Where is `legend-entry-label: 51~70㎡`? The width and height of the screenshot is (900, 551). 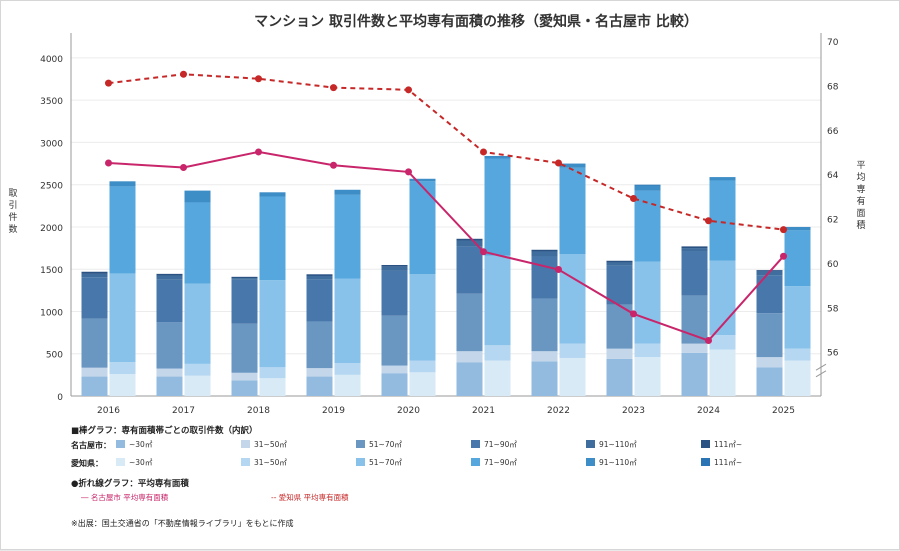 legend-entry-label: 51~70㎡ is located at coordinates (385, 462).